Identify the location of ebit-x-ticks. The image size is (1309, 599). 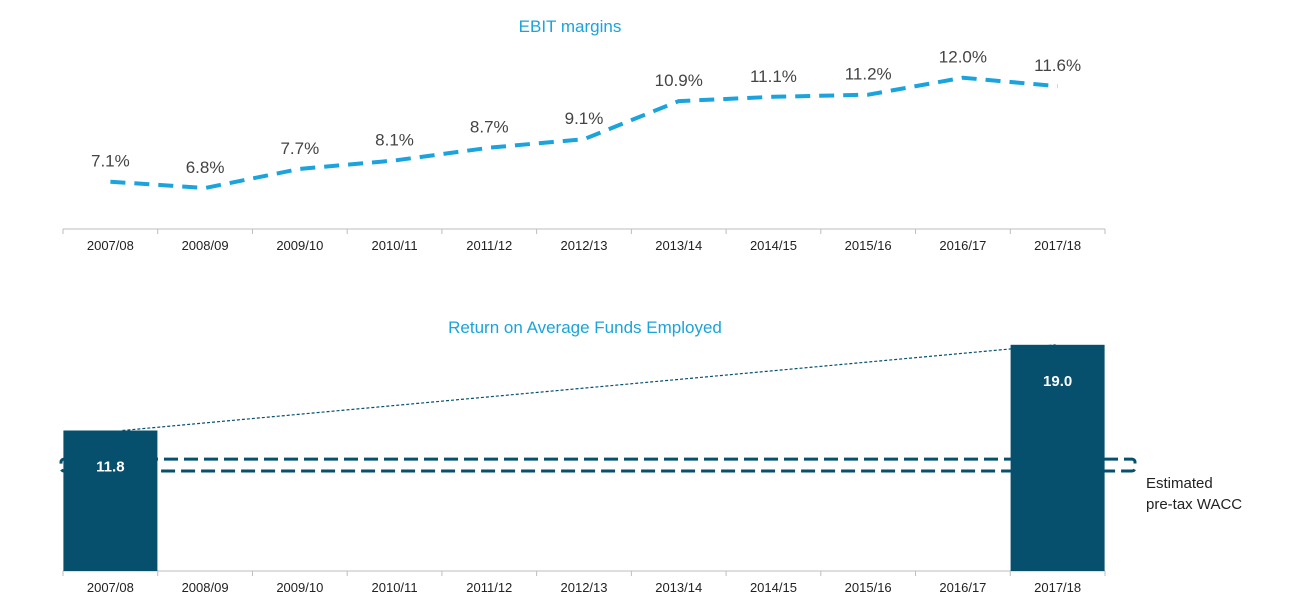
(584, 231).